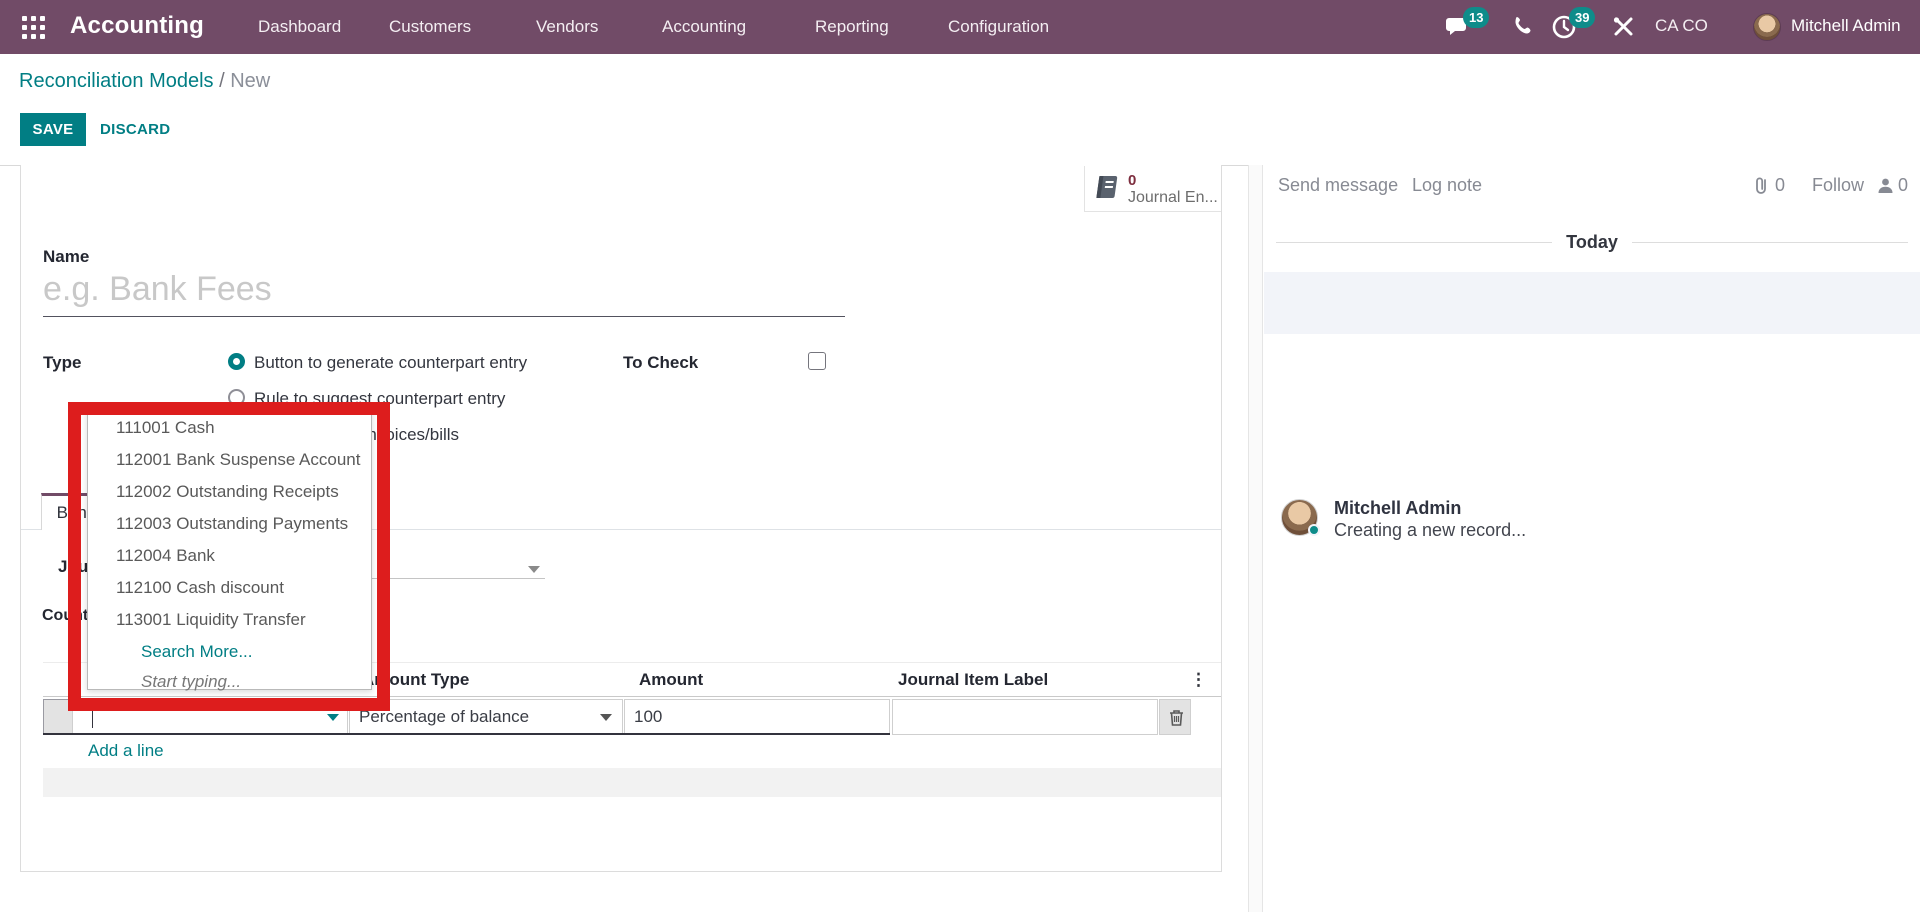 This screenshot has width=1920, height=912. I want to click on trash-icon, so click(1176, 717).